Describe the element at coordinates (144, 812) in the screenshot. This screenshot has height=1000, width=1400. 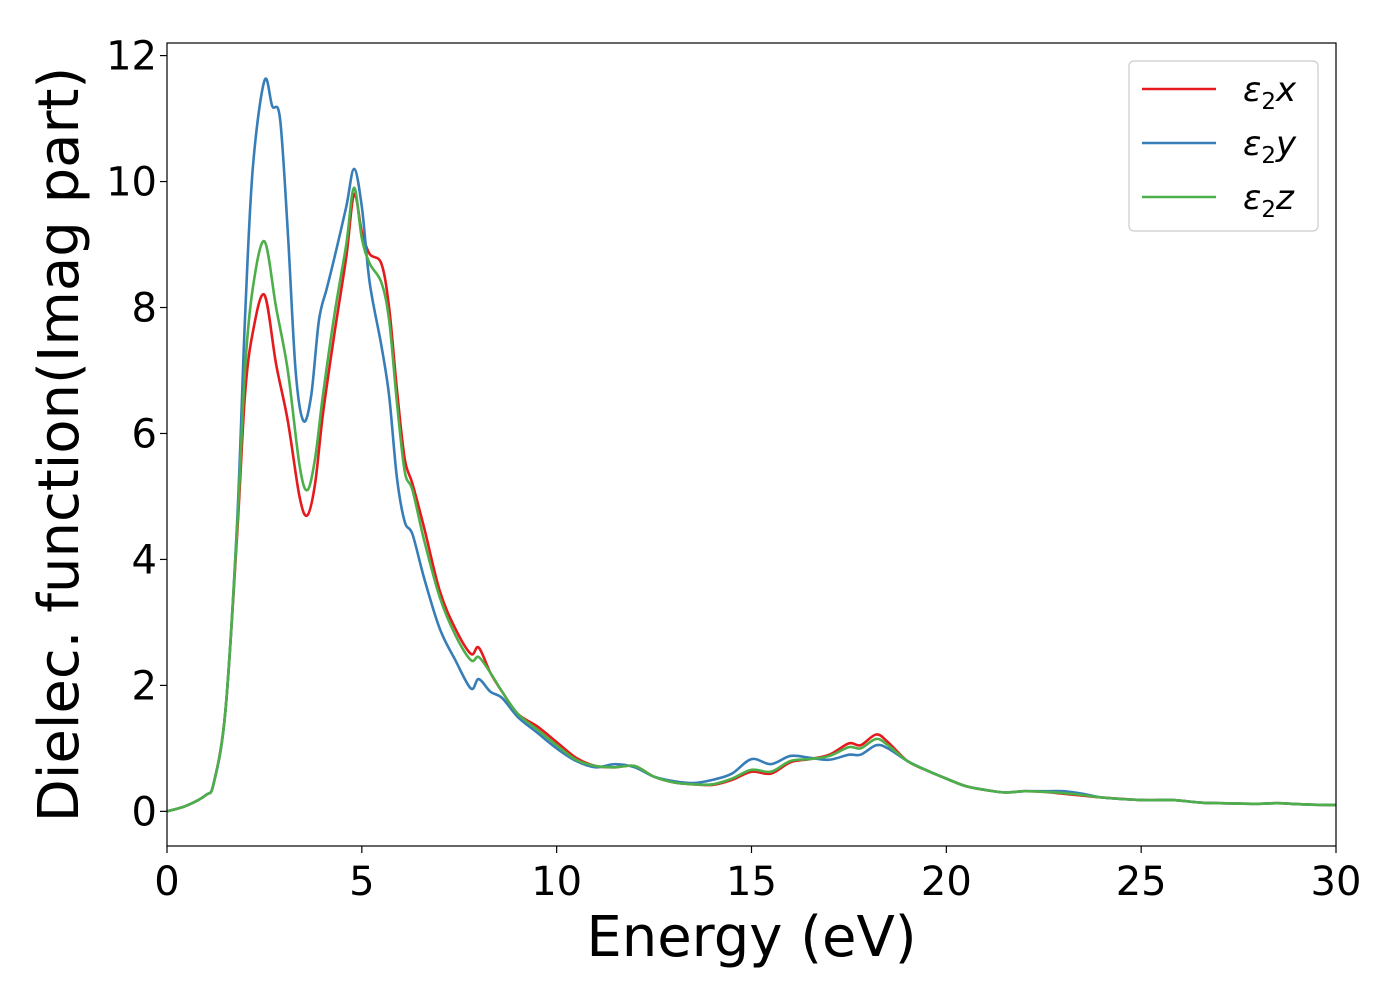
I see `y-tick-label: 0` at that location.